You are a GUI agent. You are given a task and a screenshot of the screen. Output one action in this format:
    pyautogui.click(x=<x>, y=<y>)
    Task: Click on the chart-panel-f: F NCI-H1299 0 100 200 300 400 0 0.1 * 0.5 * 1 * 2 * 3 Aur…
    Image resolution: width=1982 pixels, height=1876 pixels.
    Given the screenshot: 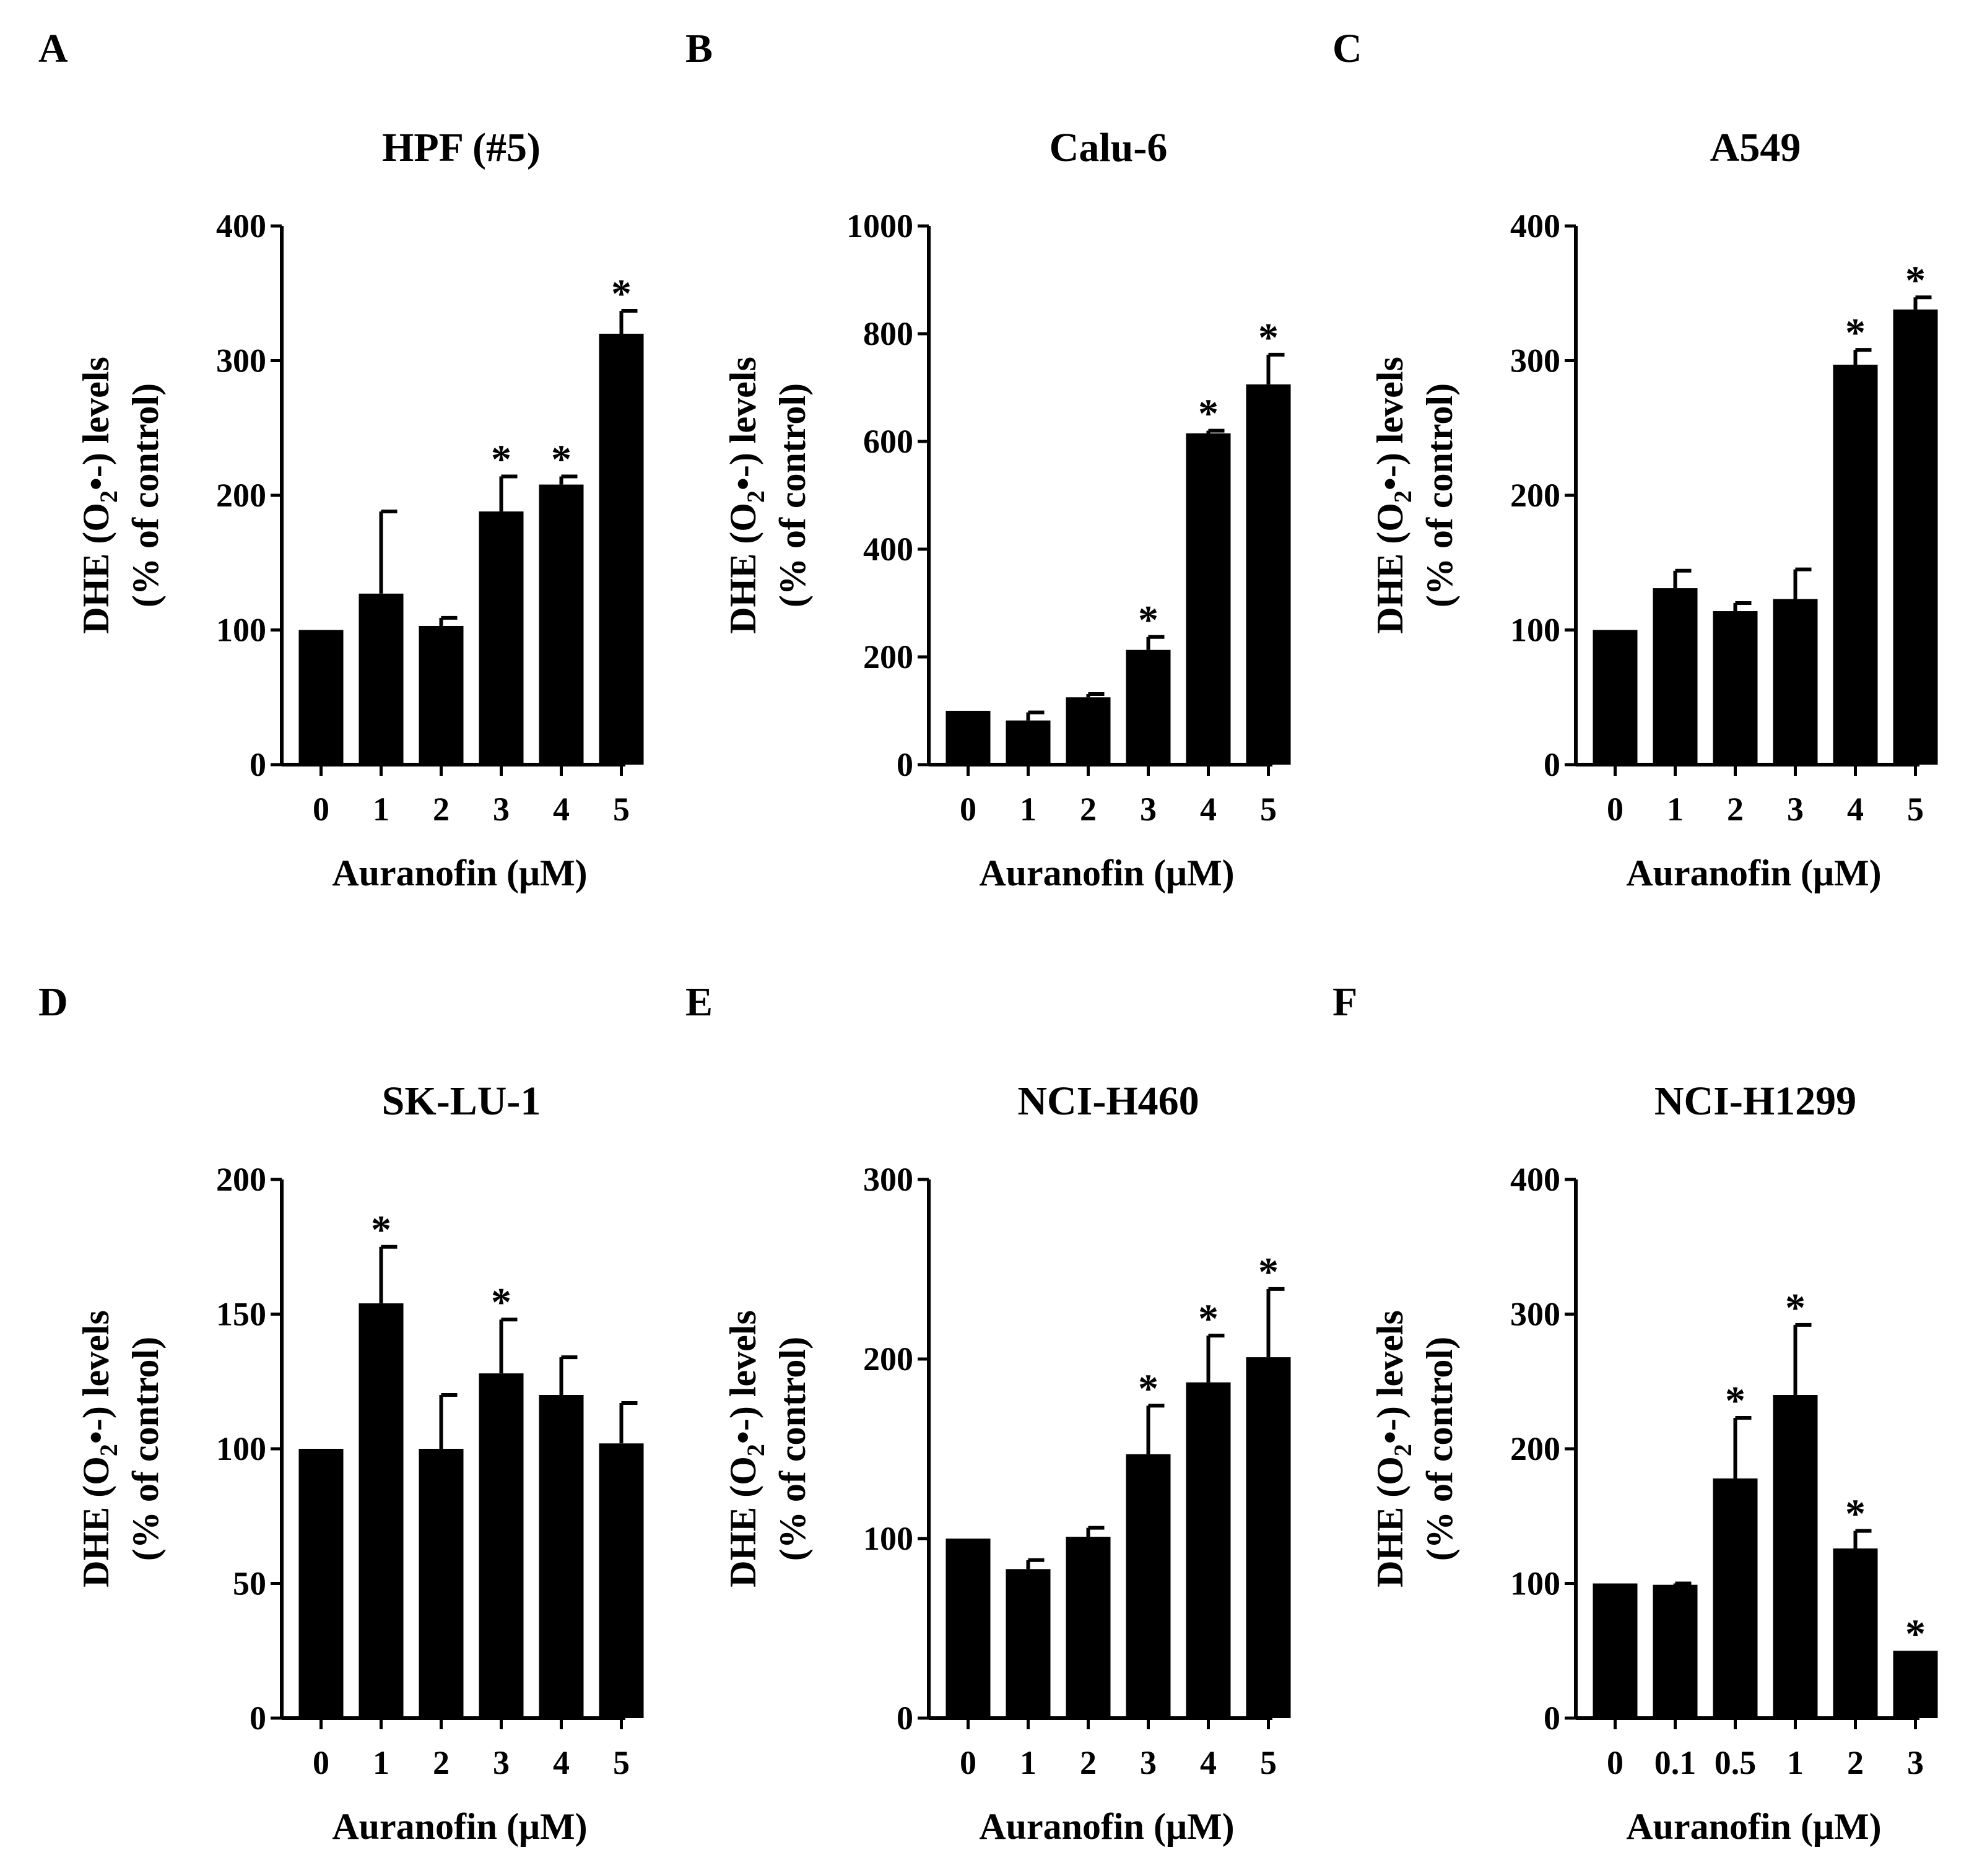 What is the action you would take?
    pyautogui.click(x=1635, y=1413)
    